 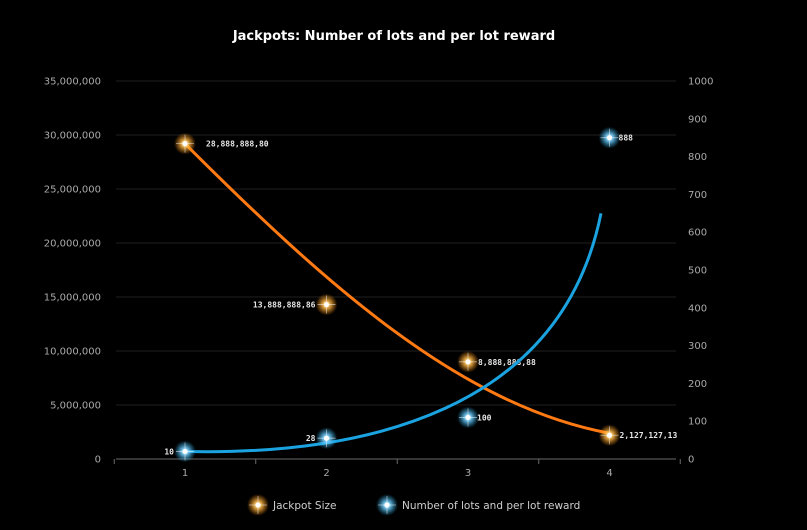 What do you see at coordinates (697, 308) in the screenshot?
I see `y-right-tick-label: 400` at bounding box center [697, 308].